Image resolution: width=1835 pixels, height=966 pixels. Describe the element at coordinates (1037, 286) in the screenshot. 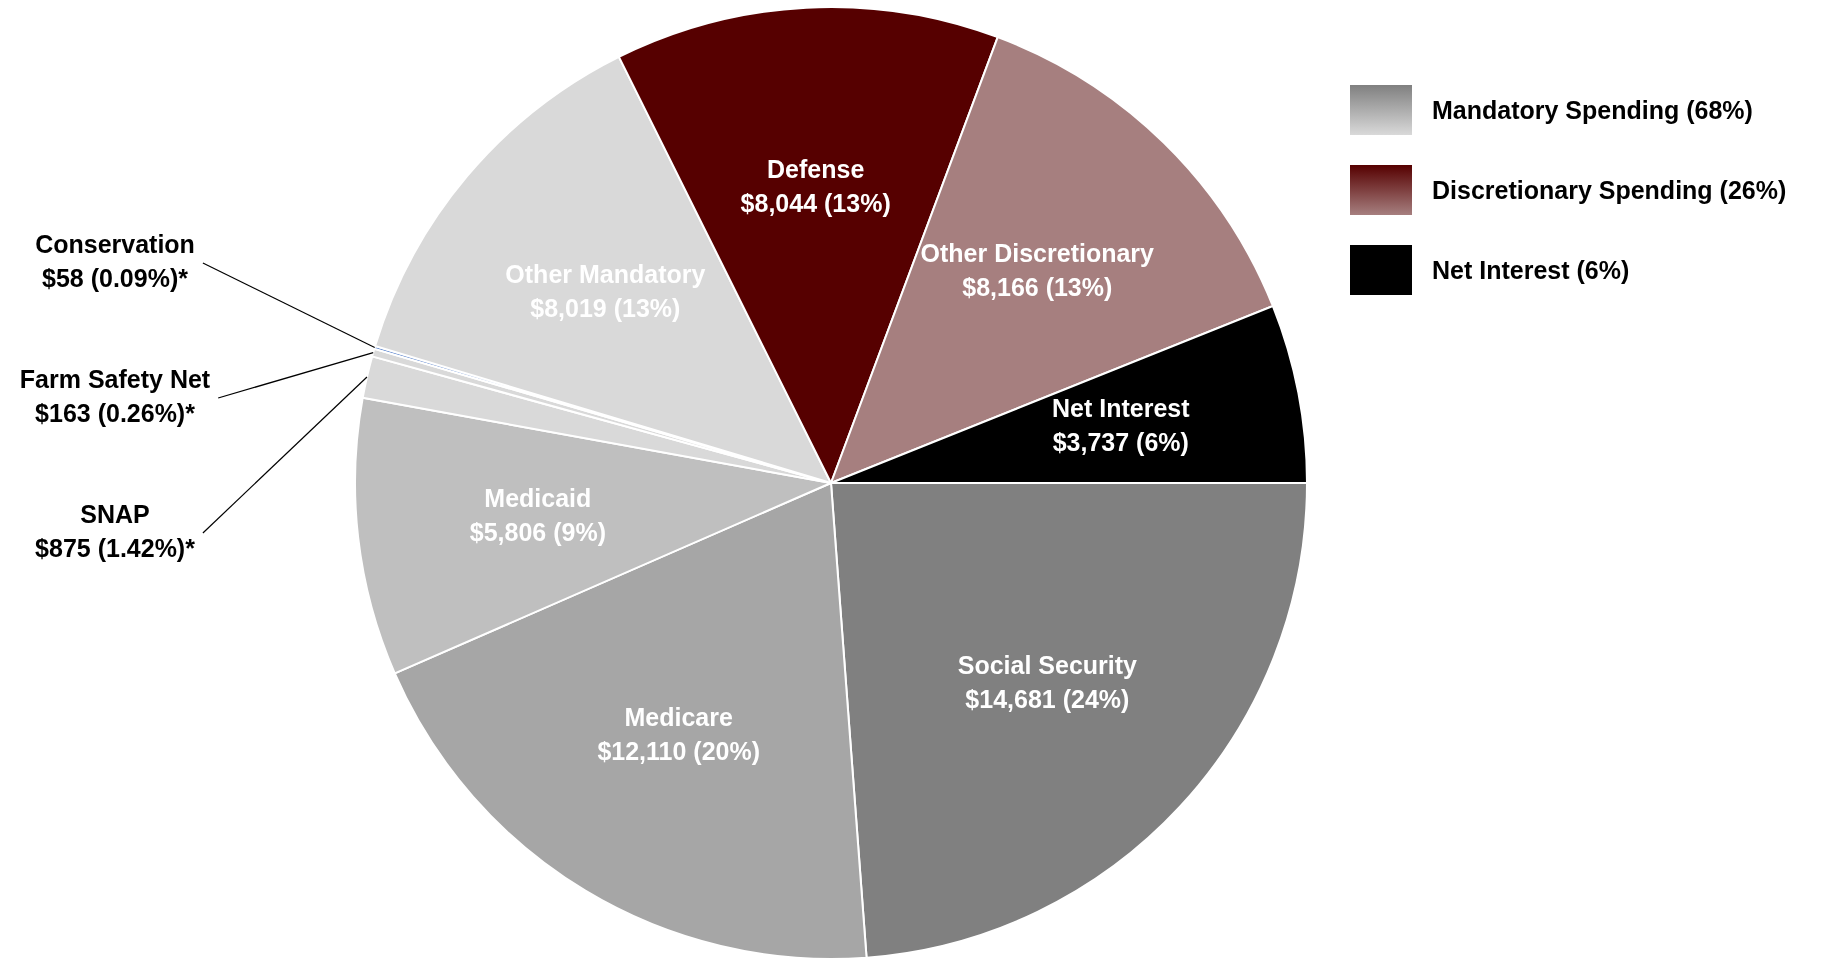

I see `data-label: $8,166 (13%)` at that location.